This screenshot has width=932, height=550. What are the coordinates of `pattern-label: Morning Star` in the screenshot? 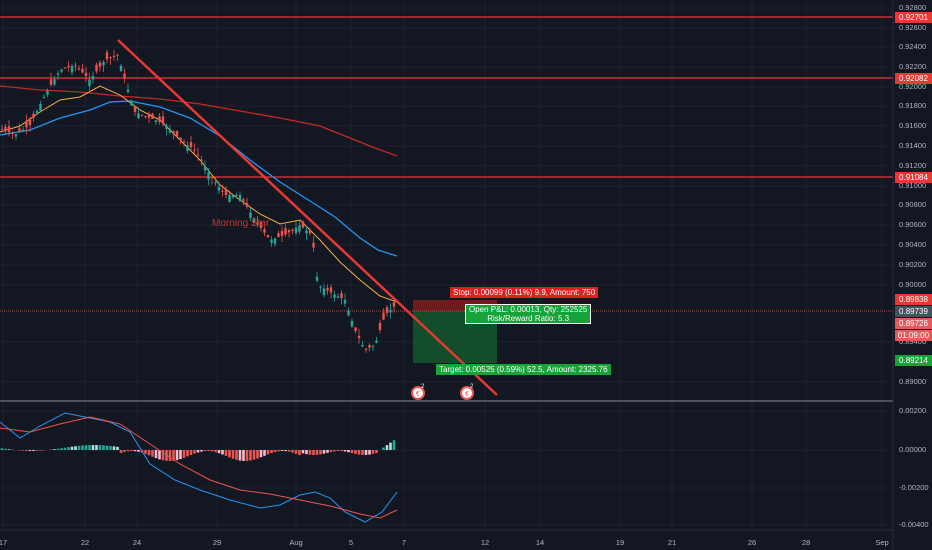 It's located at (241, 223).